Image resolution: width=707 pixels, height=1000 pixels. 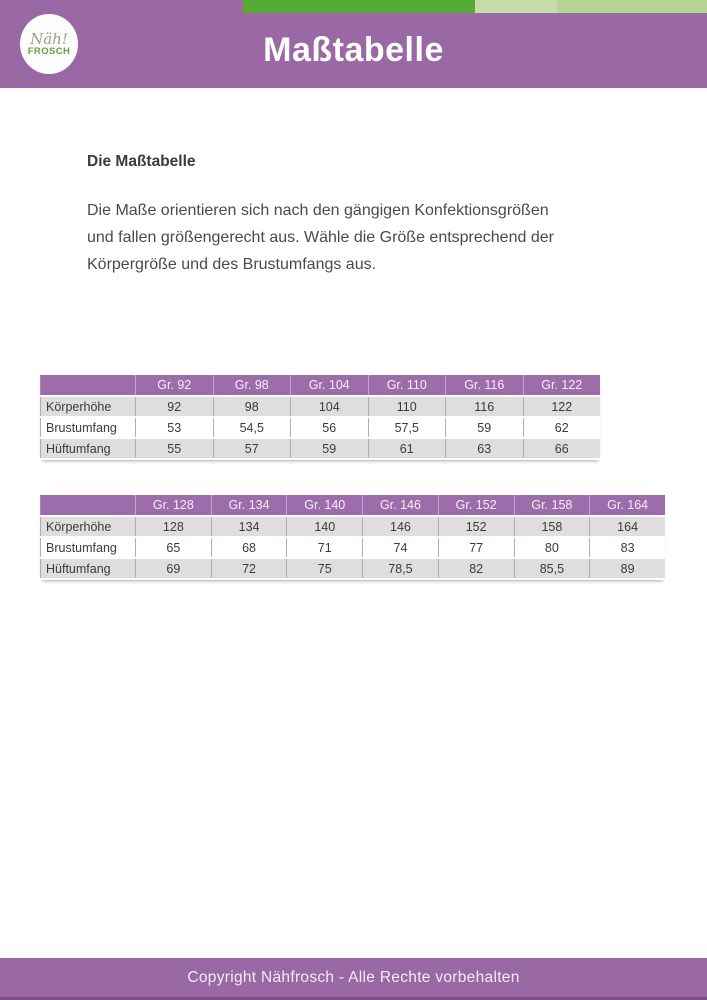 What do you see at coordinates (174, 406) in the screenshot?
I see `measure-value-cell: 92` at bounding box center [174, 406].